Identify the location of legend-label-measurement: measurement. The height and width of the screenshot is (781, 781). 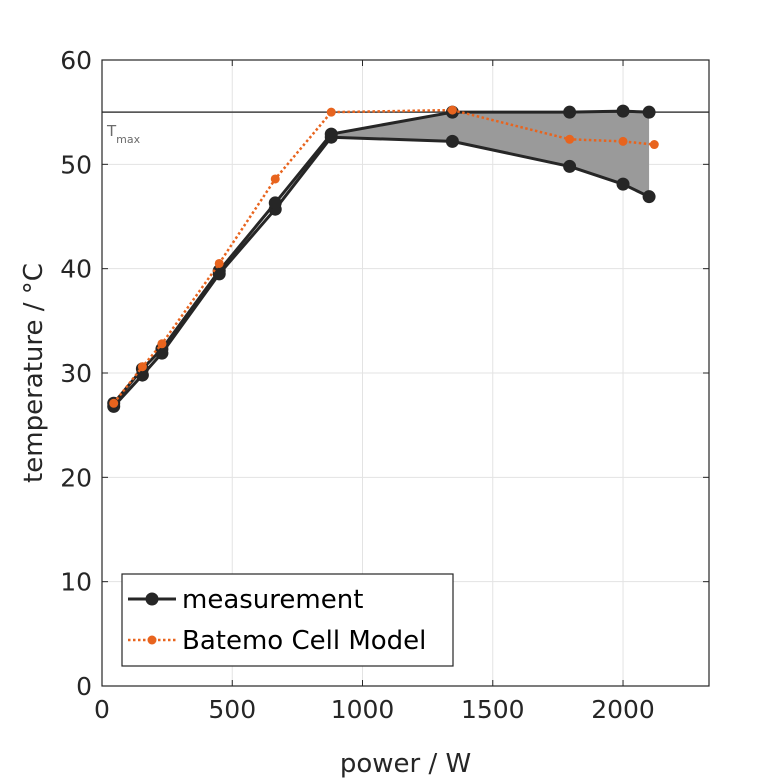
(272, 600).